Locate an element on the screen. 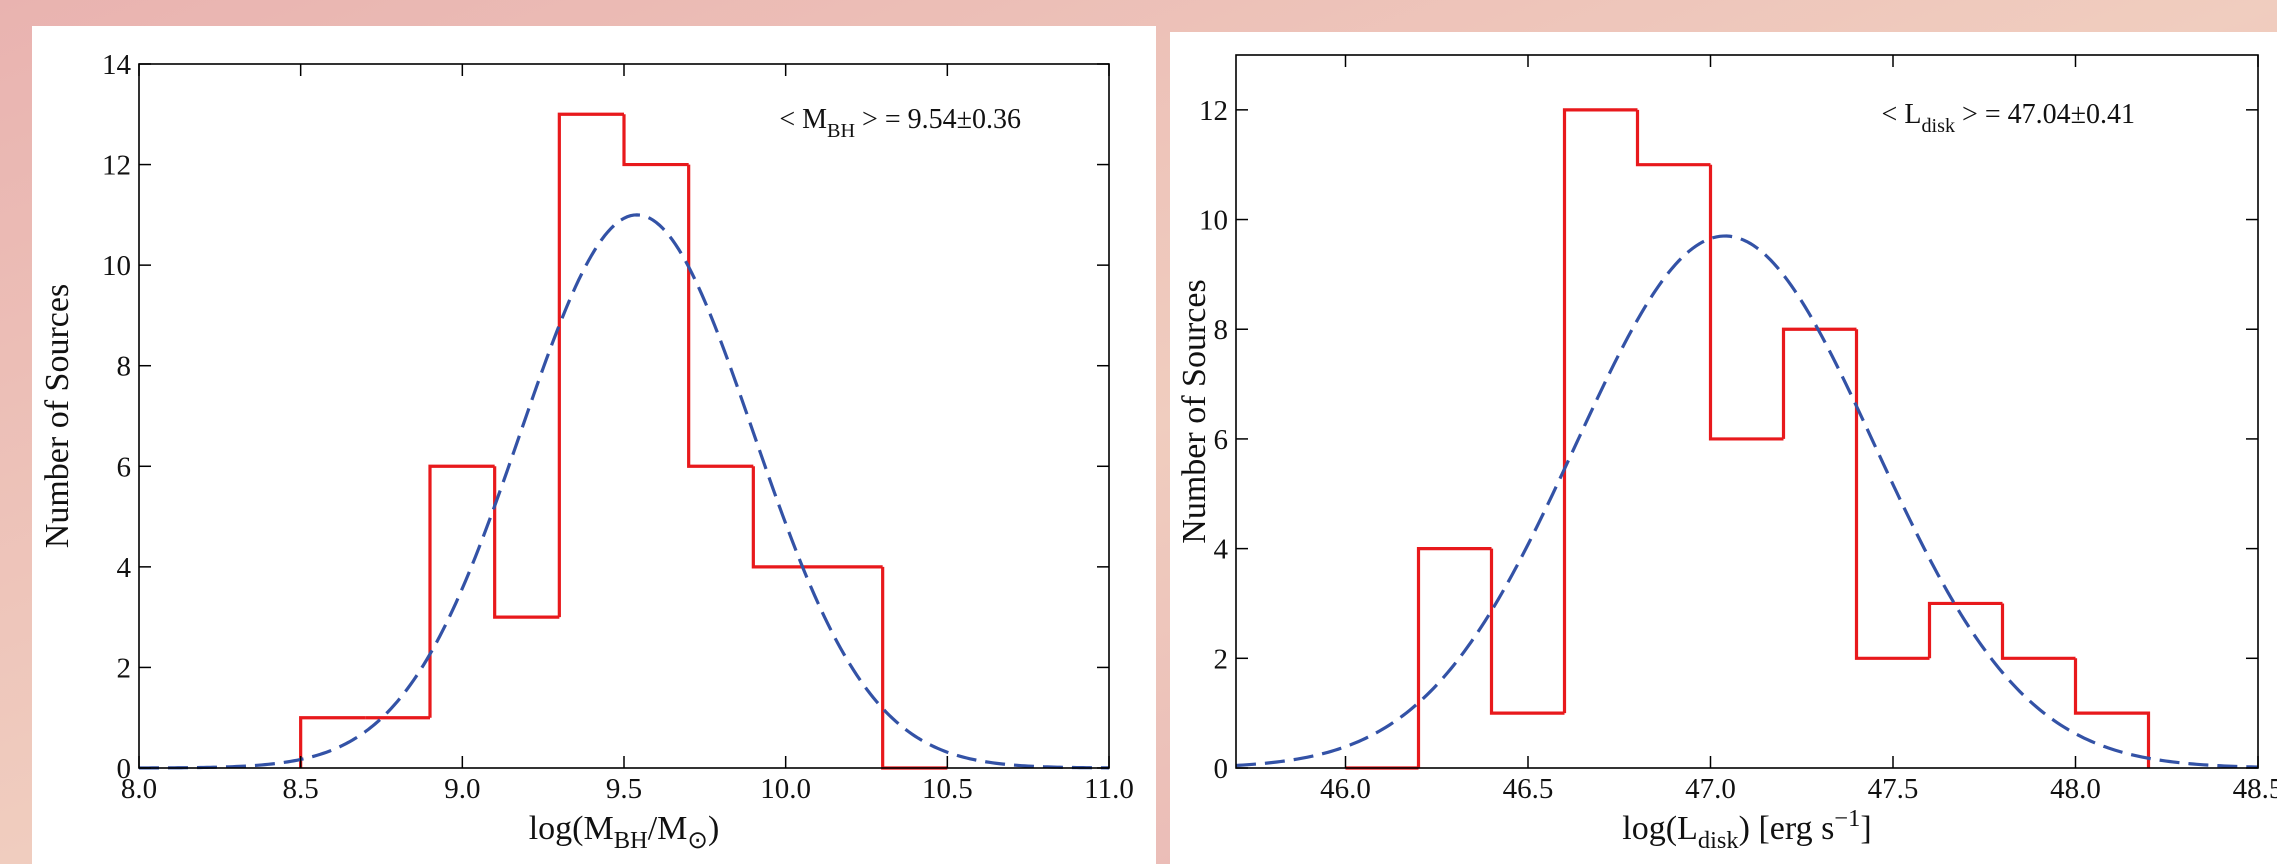  text-segment: > = 47.04±0.41 is located at coordinates (2045, 114).